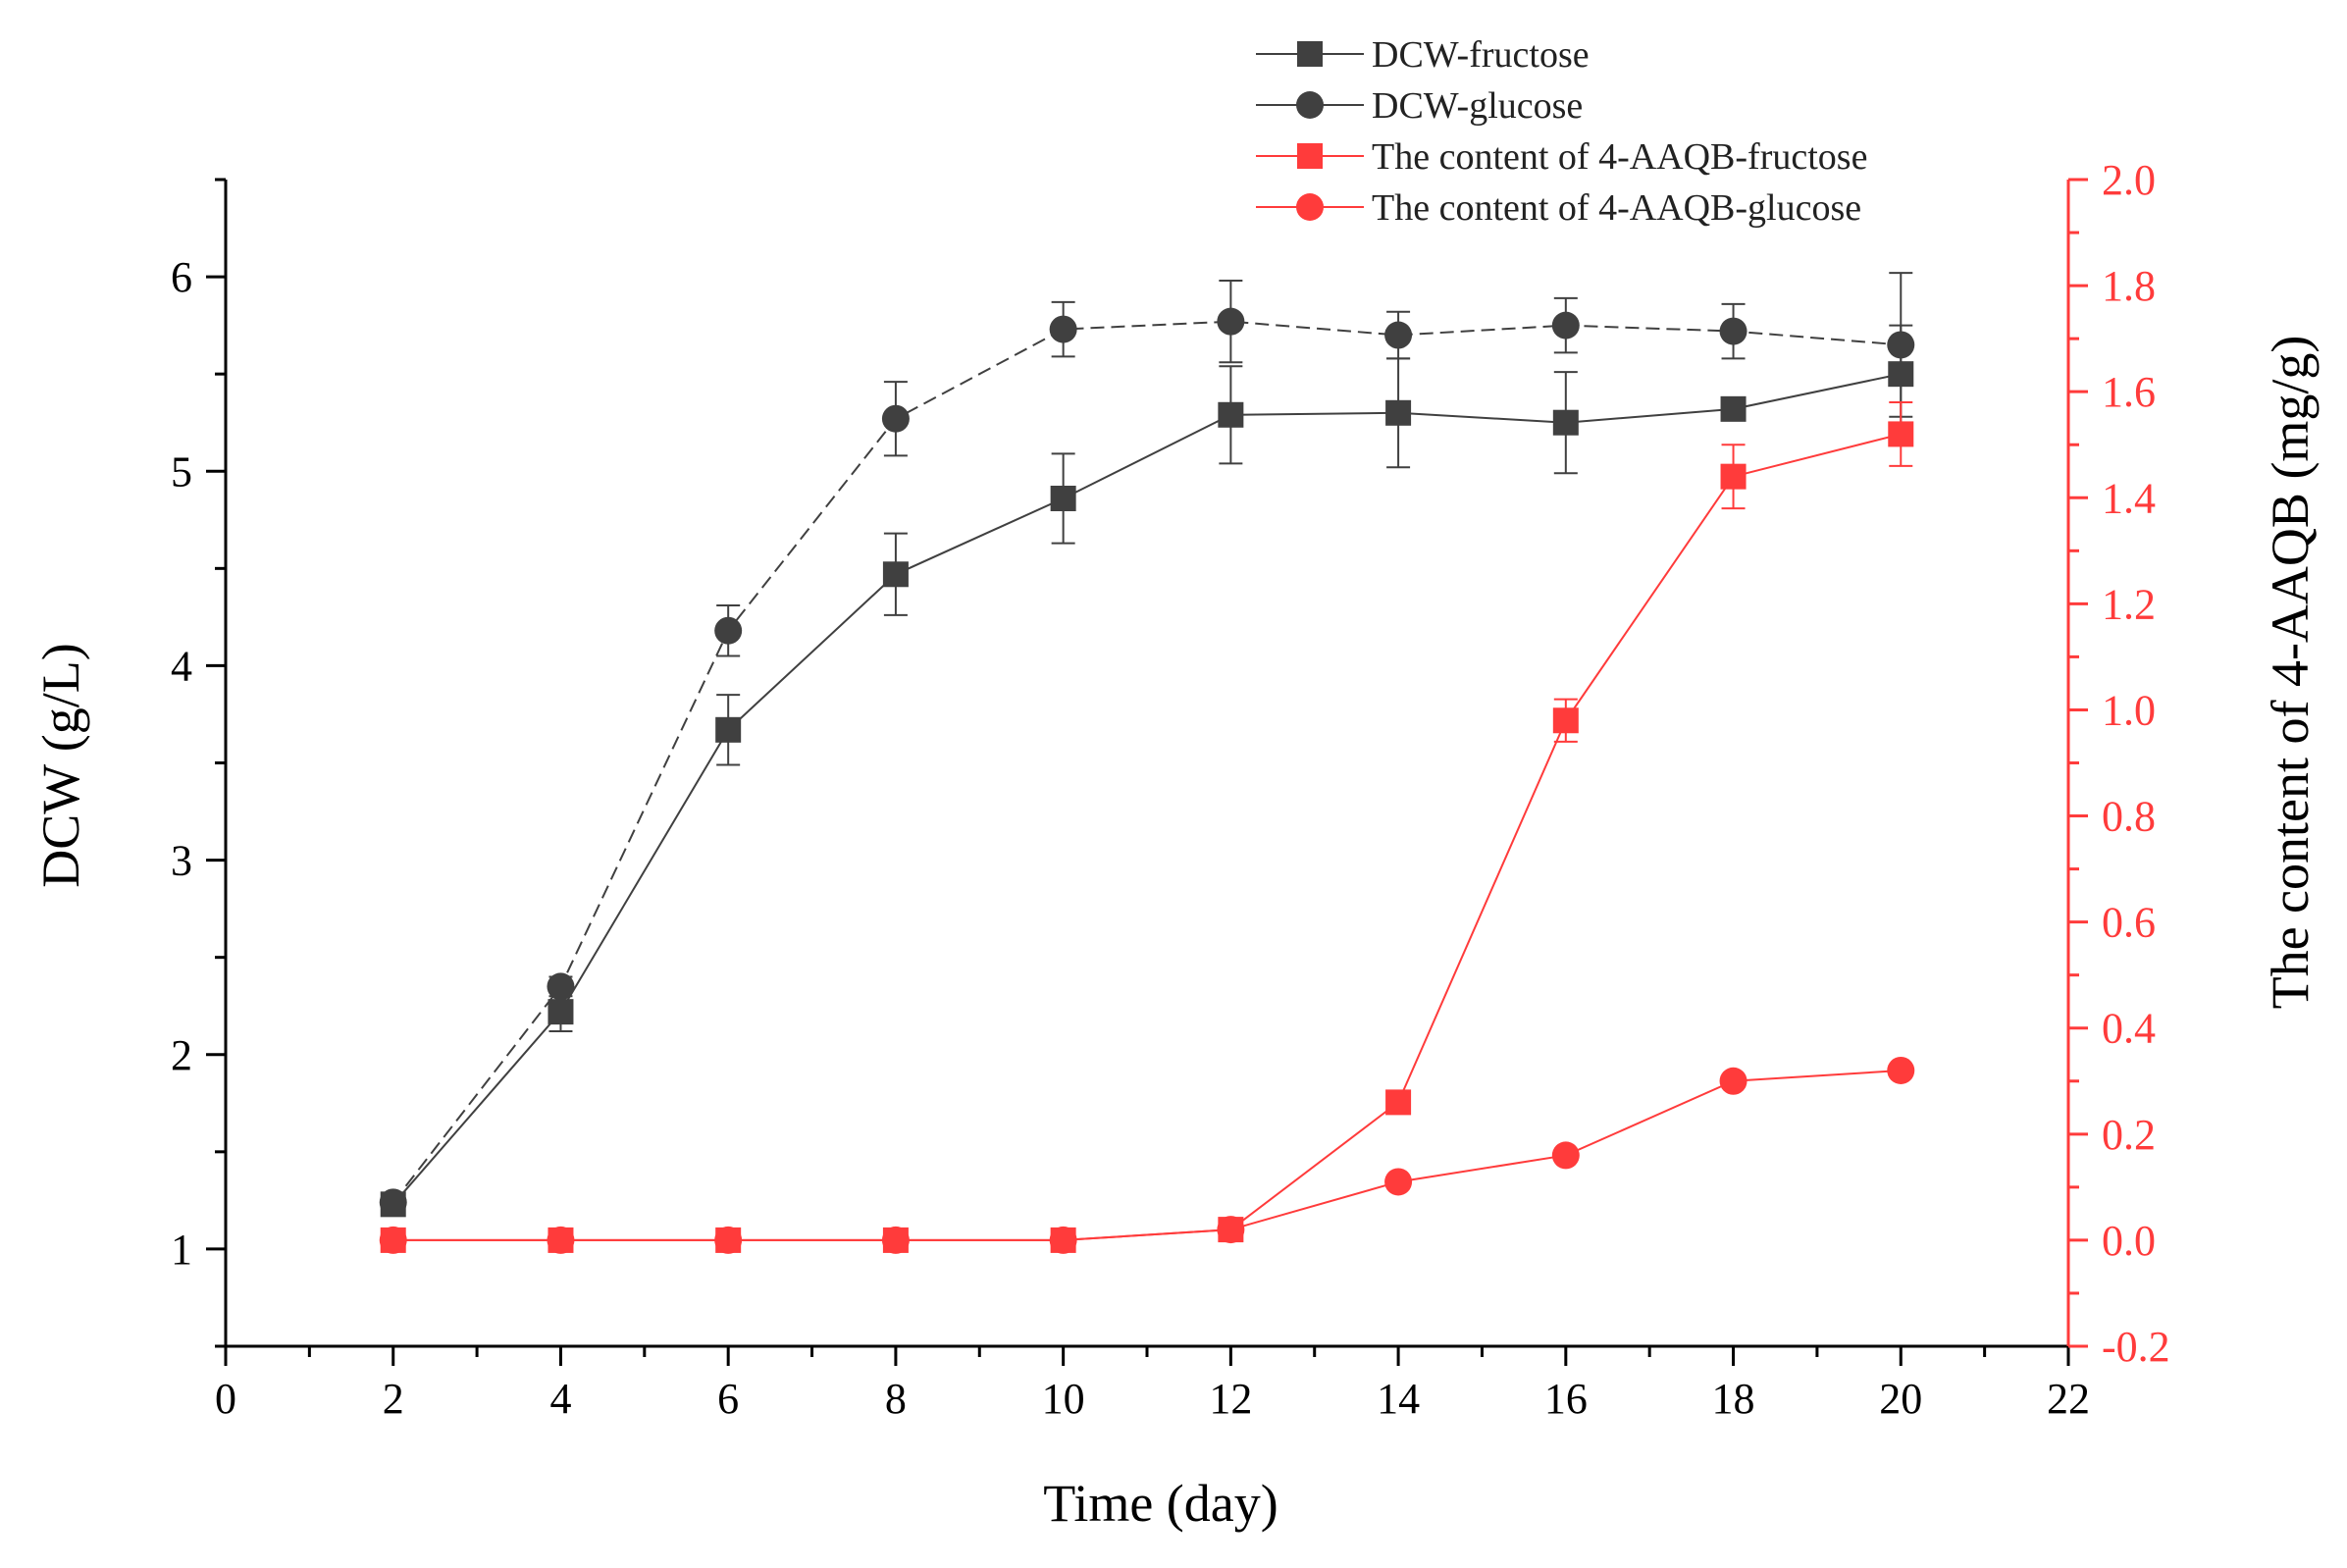 The image size is (2347, 1568). I want to click on series-line, so click(1147, 1155).